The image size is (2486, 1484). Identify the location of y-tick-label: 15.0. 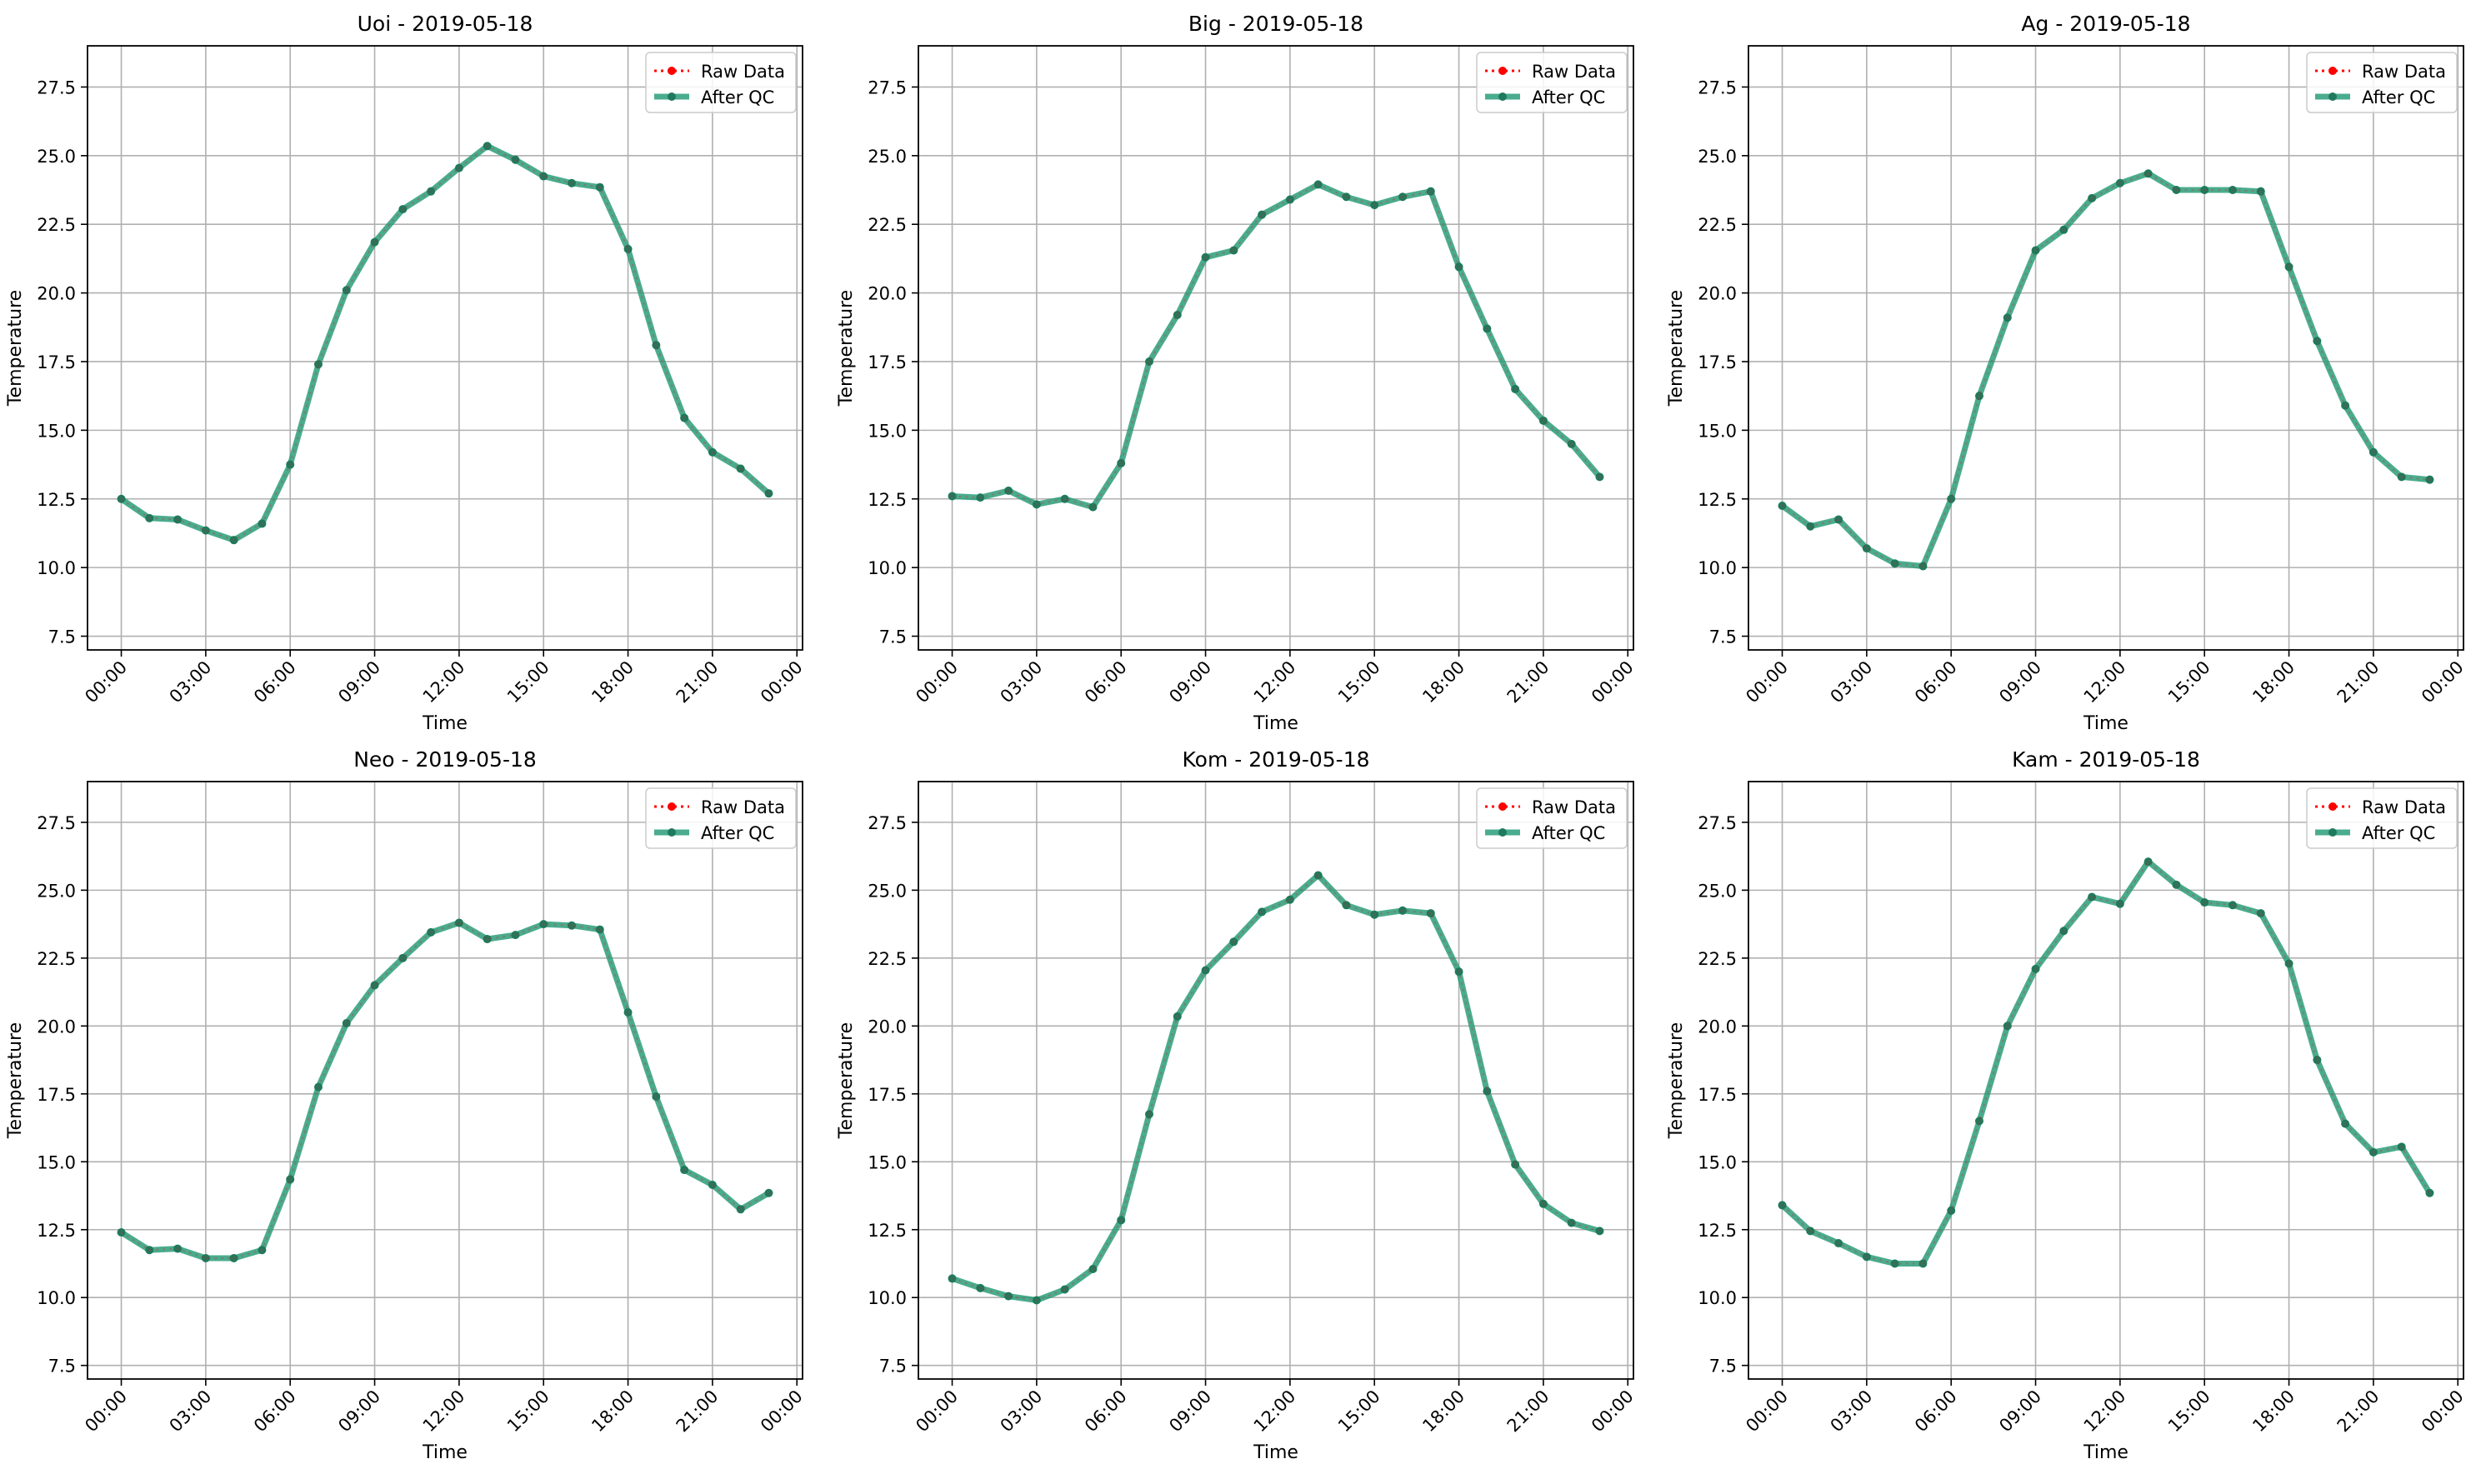
(1718, 431).